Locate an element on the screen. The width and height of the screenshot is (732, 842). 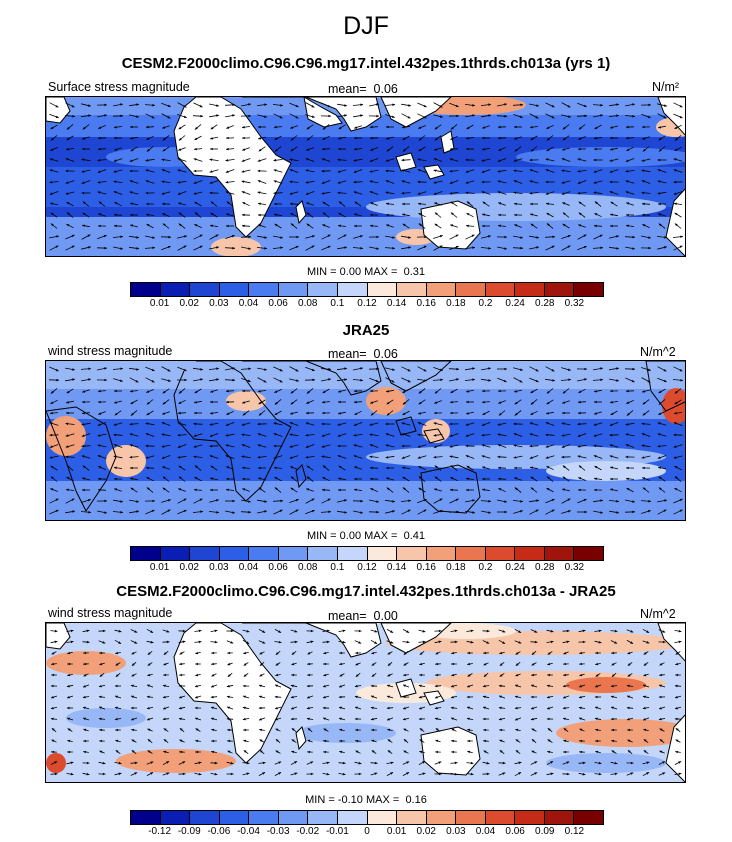
colorbar-tick-label: 0.04 is located at coordinates (248, 303).